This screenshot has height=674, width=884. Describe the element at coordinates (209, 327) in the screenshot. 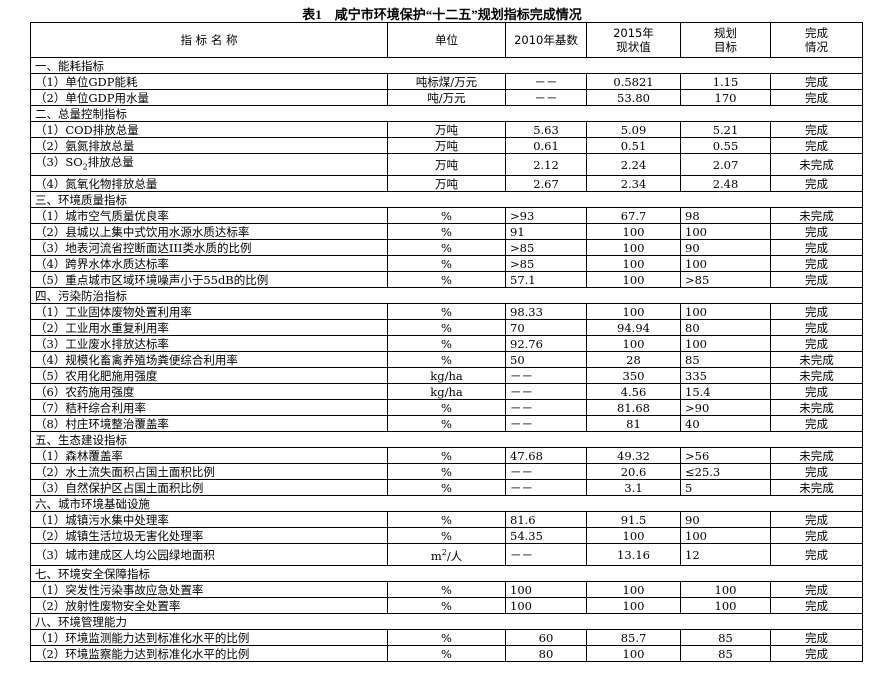

I see `cell: （2）工业用水重复利用率` at that location.